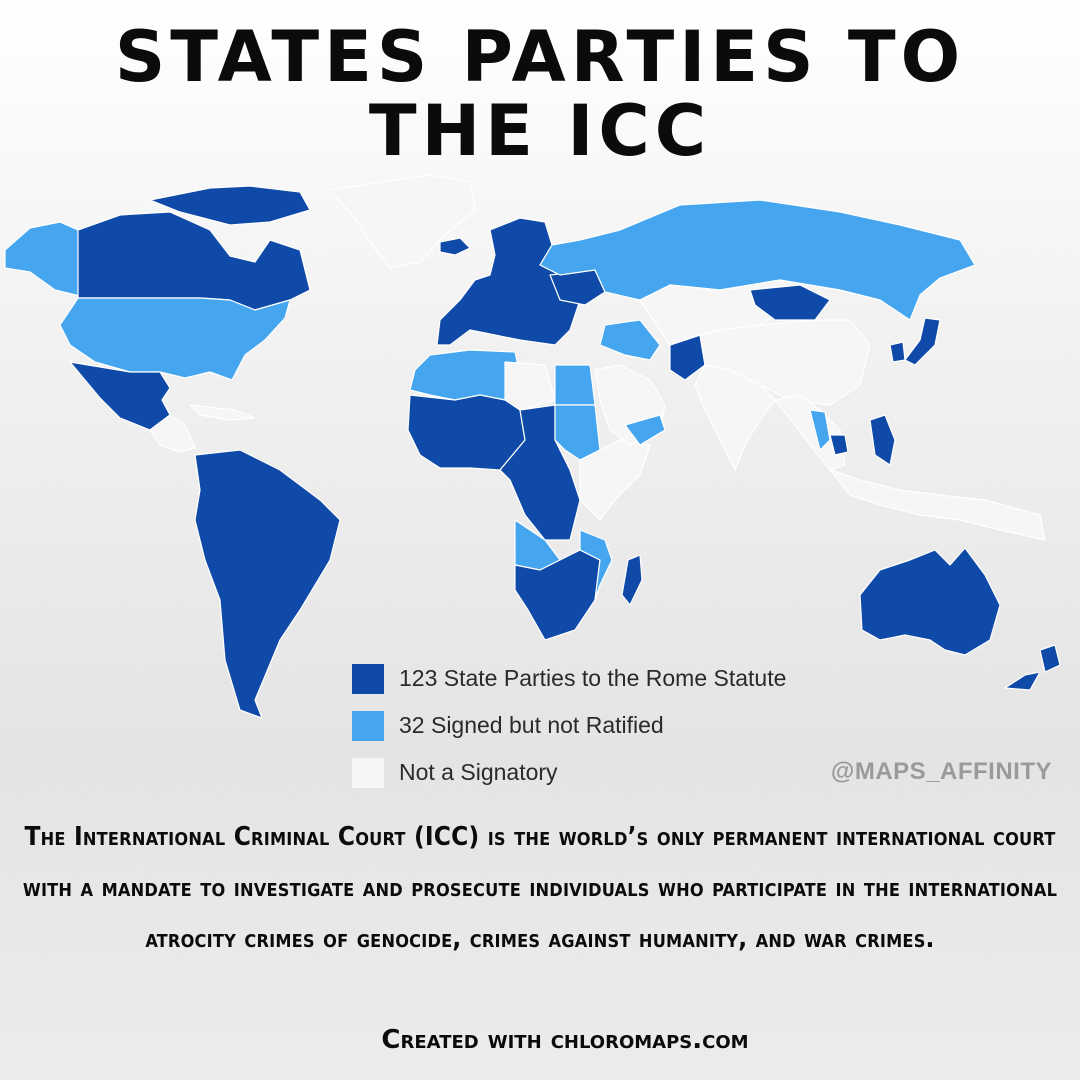 Image resolution: width=1080 pixels, height=1080 pixels. Describe the element at coordinates (42, 259) in the screenshot. I see `region-alaska` at that location.